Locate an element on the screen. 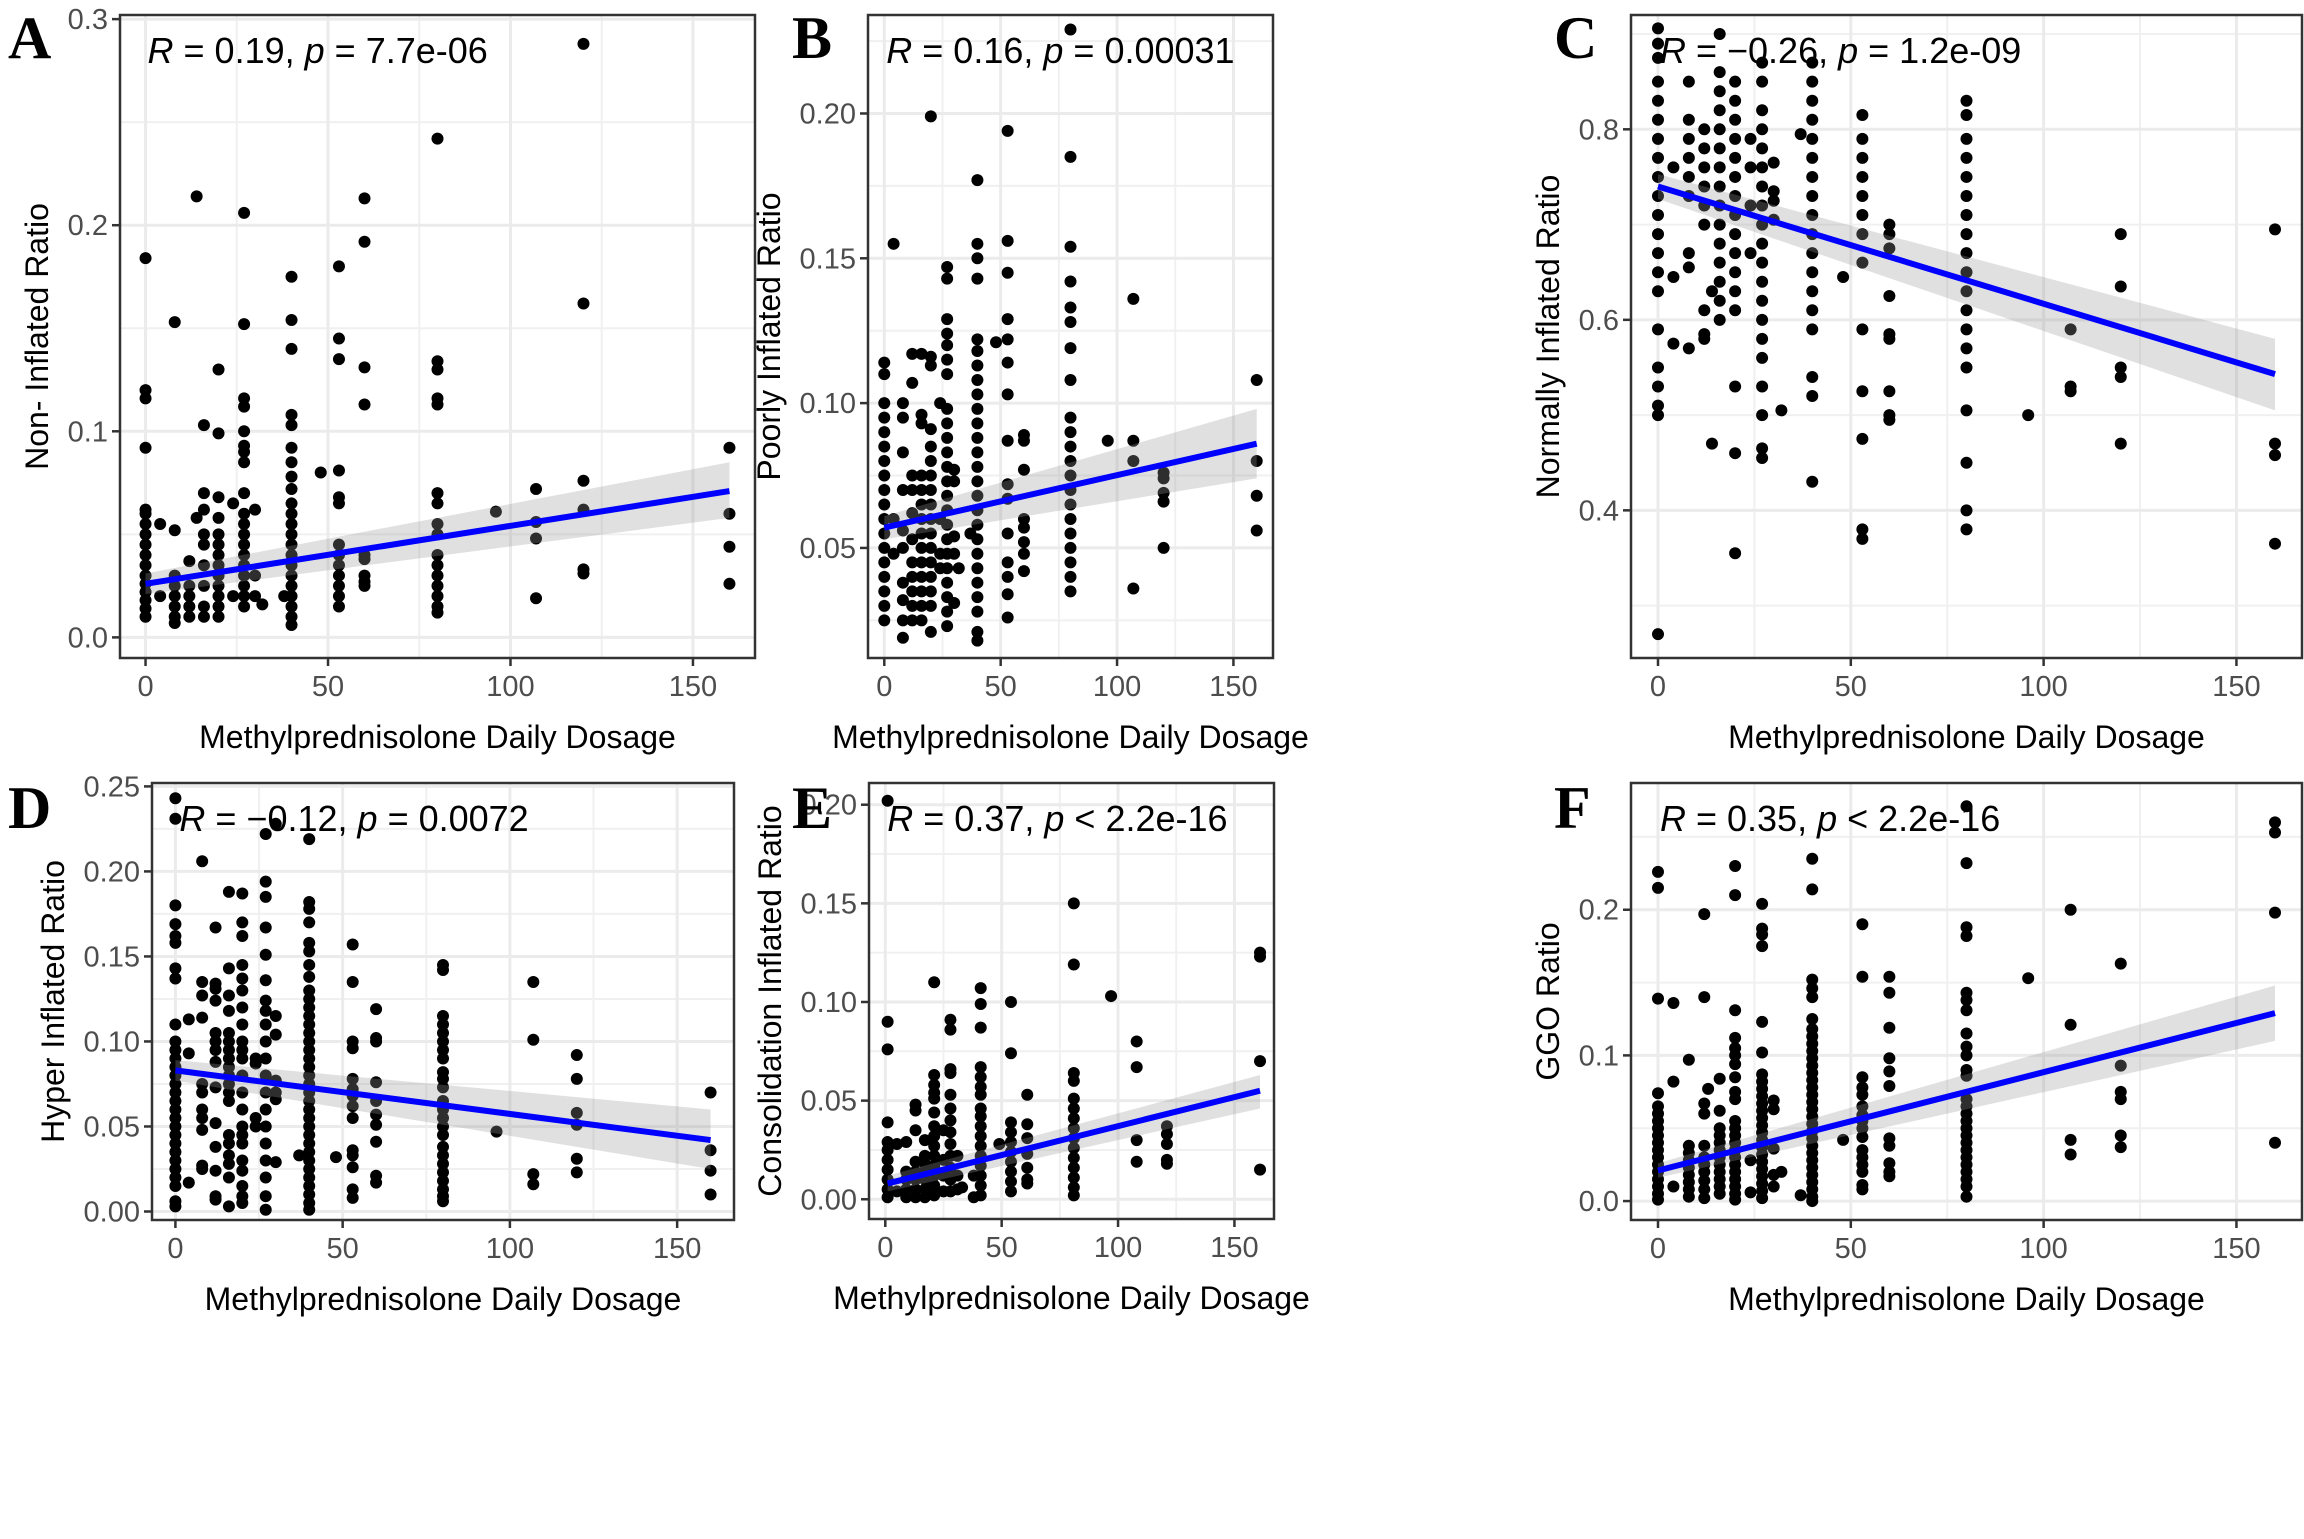 The image size is (2304, 1539). y-tick-label: 0.20 is located at coordinates (829, 806).